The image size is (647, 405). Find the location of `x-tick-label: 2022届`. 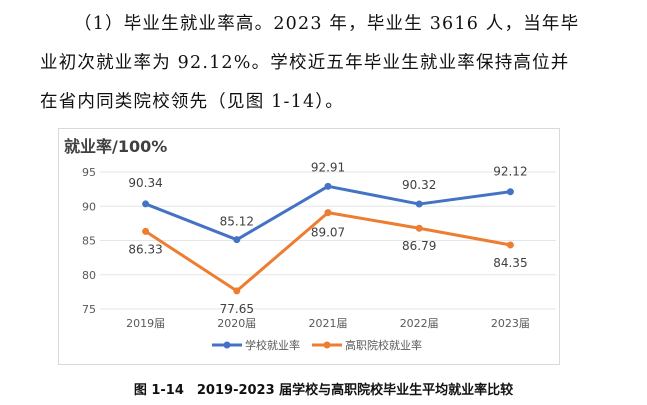

x-tick-label: 2022届 is located at coordinates (419, 323).